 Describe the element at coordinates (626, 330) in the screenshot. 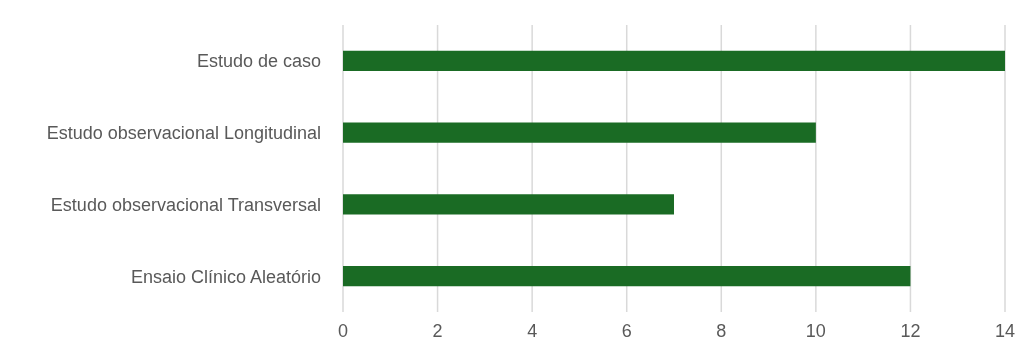

I see `x-tick-label: 6` at that location.